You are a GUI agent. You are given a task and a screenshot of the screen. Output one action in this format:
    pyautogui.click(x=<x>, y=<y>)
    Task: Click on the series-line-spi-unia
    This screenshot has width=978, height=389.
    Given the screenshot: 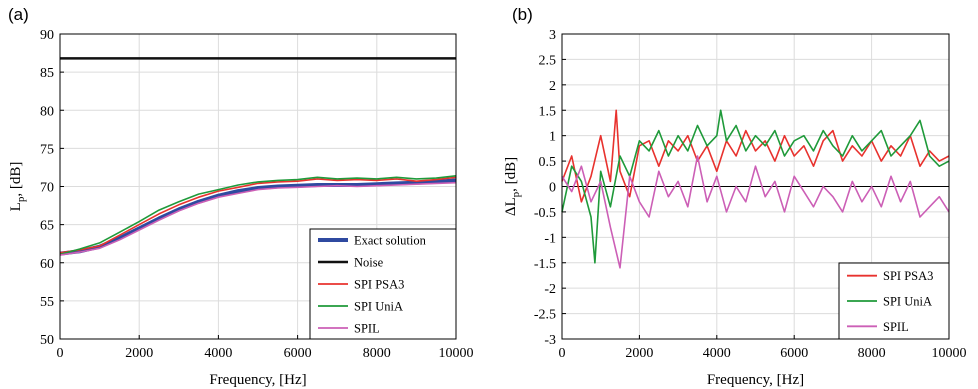 What is the action you would take?
    pyautogui.click(x=258, y=215)
    